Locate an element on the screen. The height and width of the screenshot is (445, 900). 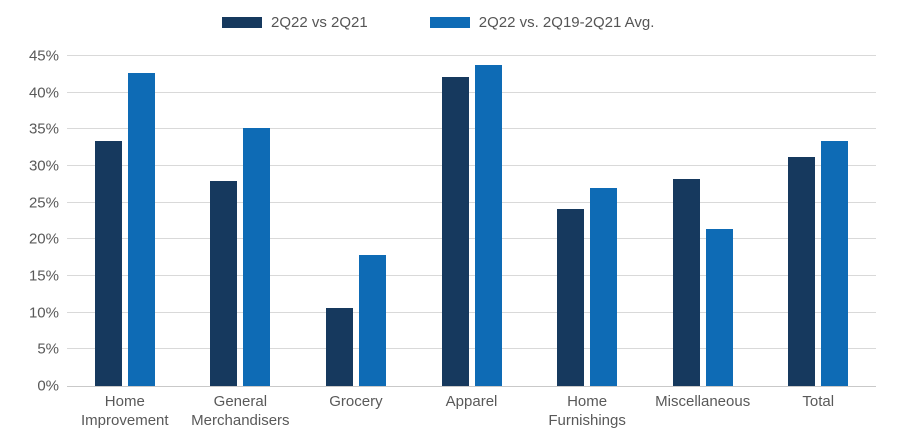
legend-swatch-dark-icon is located at coordinates (242, 22).